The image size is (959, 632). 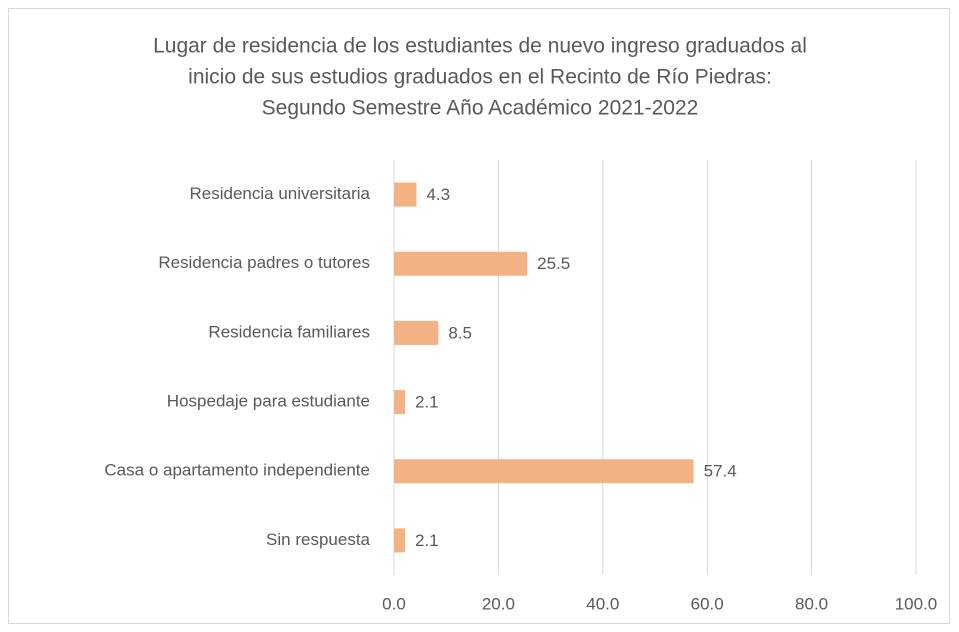 I want to click on x-tick-label: 20.0, so click(x=498, y=603).